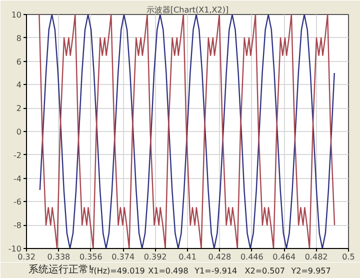  I want to click on y-tick-label: -4, so click(18, 179).